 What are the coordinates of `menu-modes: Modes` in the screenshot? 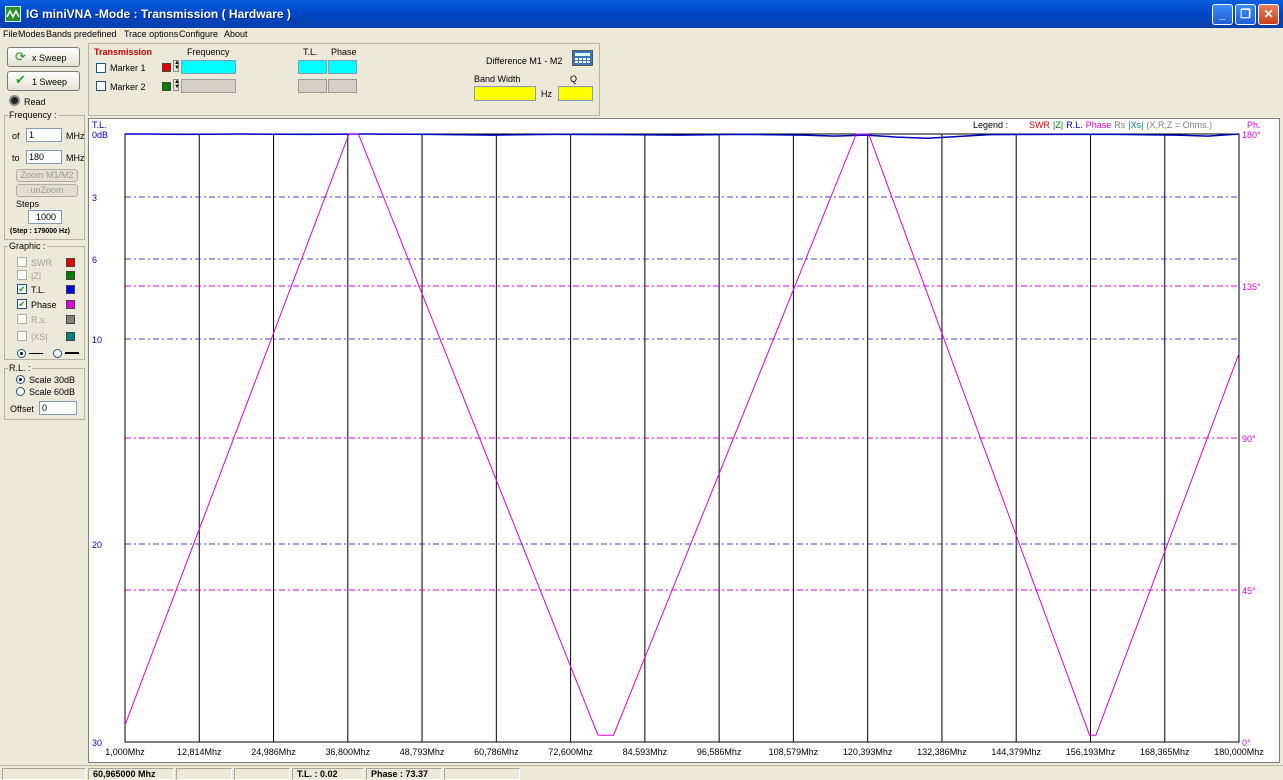 It's located at (32, 34).